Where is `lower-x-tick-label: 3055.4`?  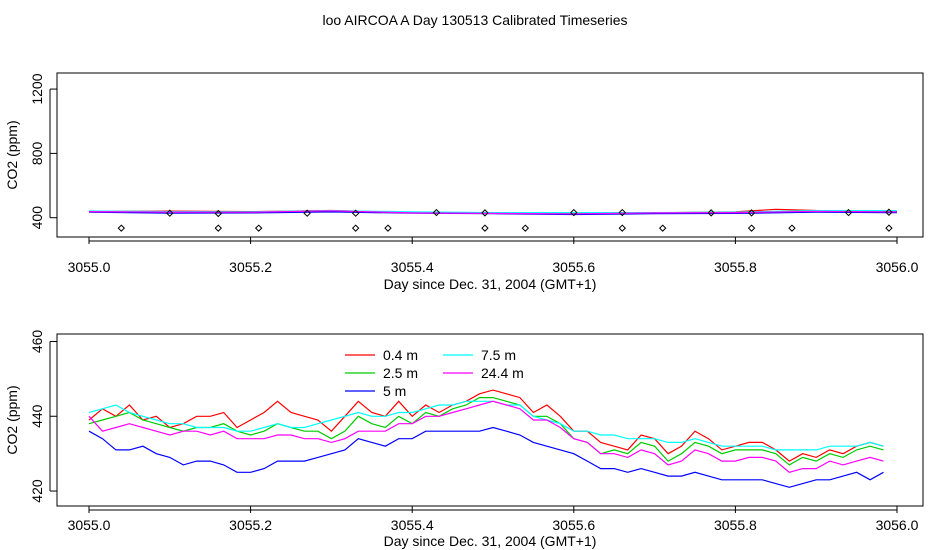
lower-x-tick-label: 3055.4 is located at coordinates (412, 525).